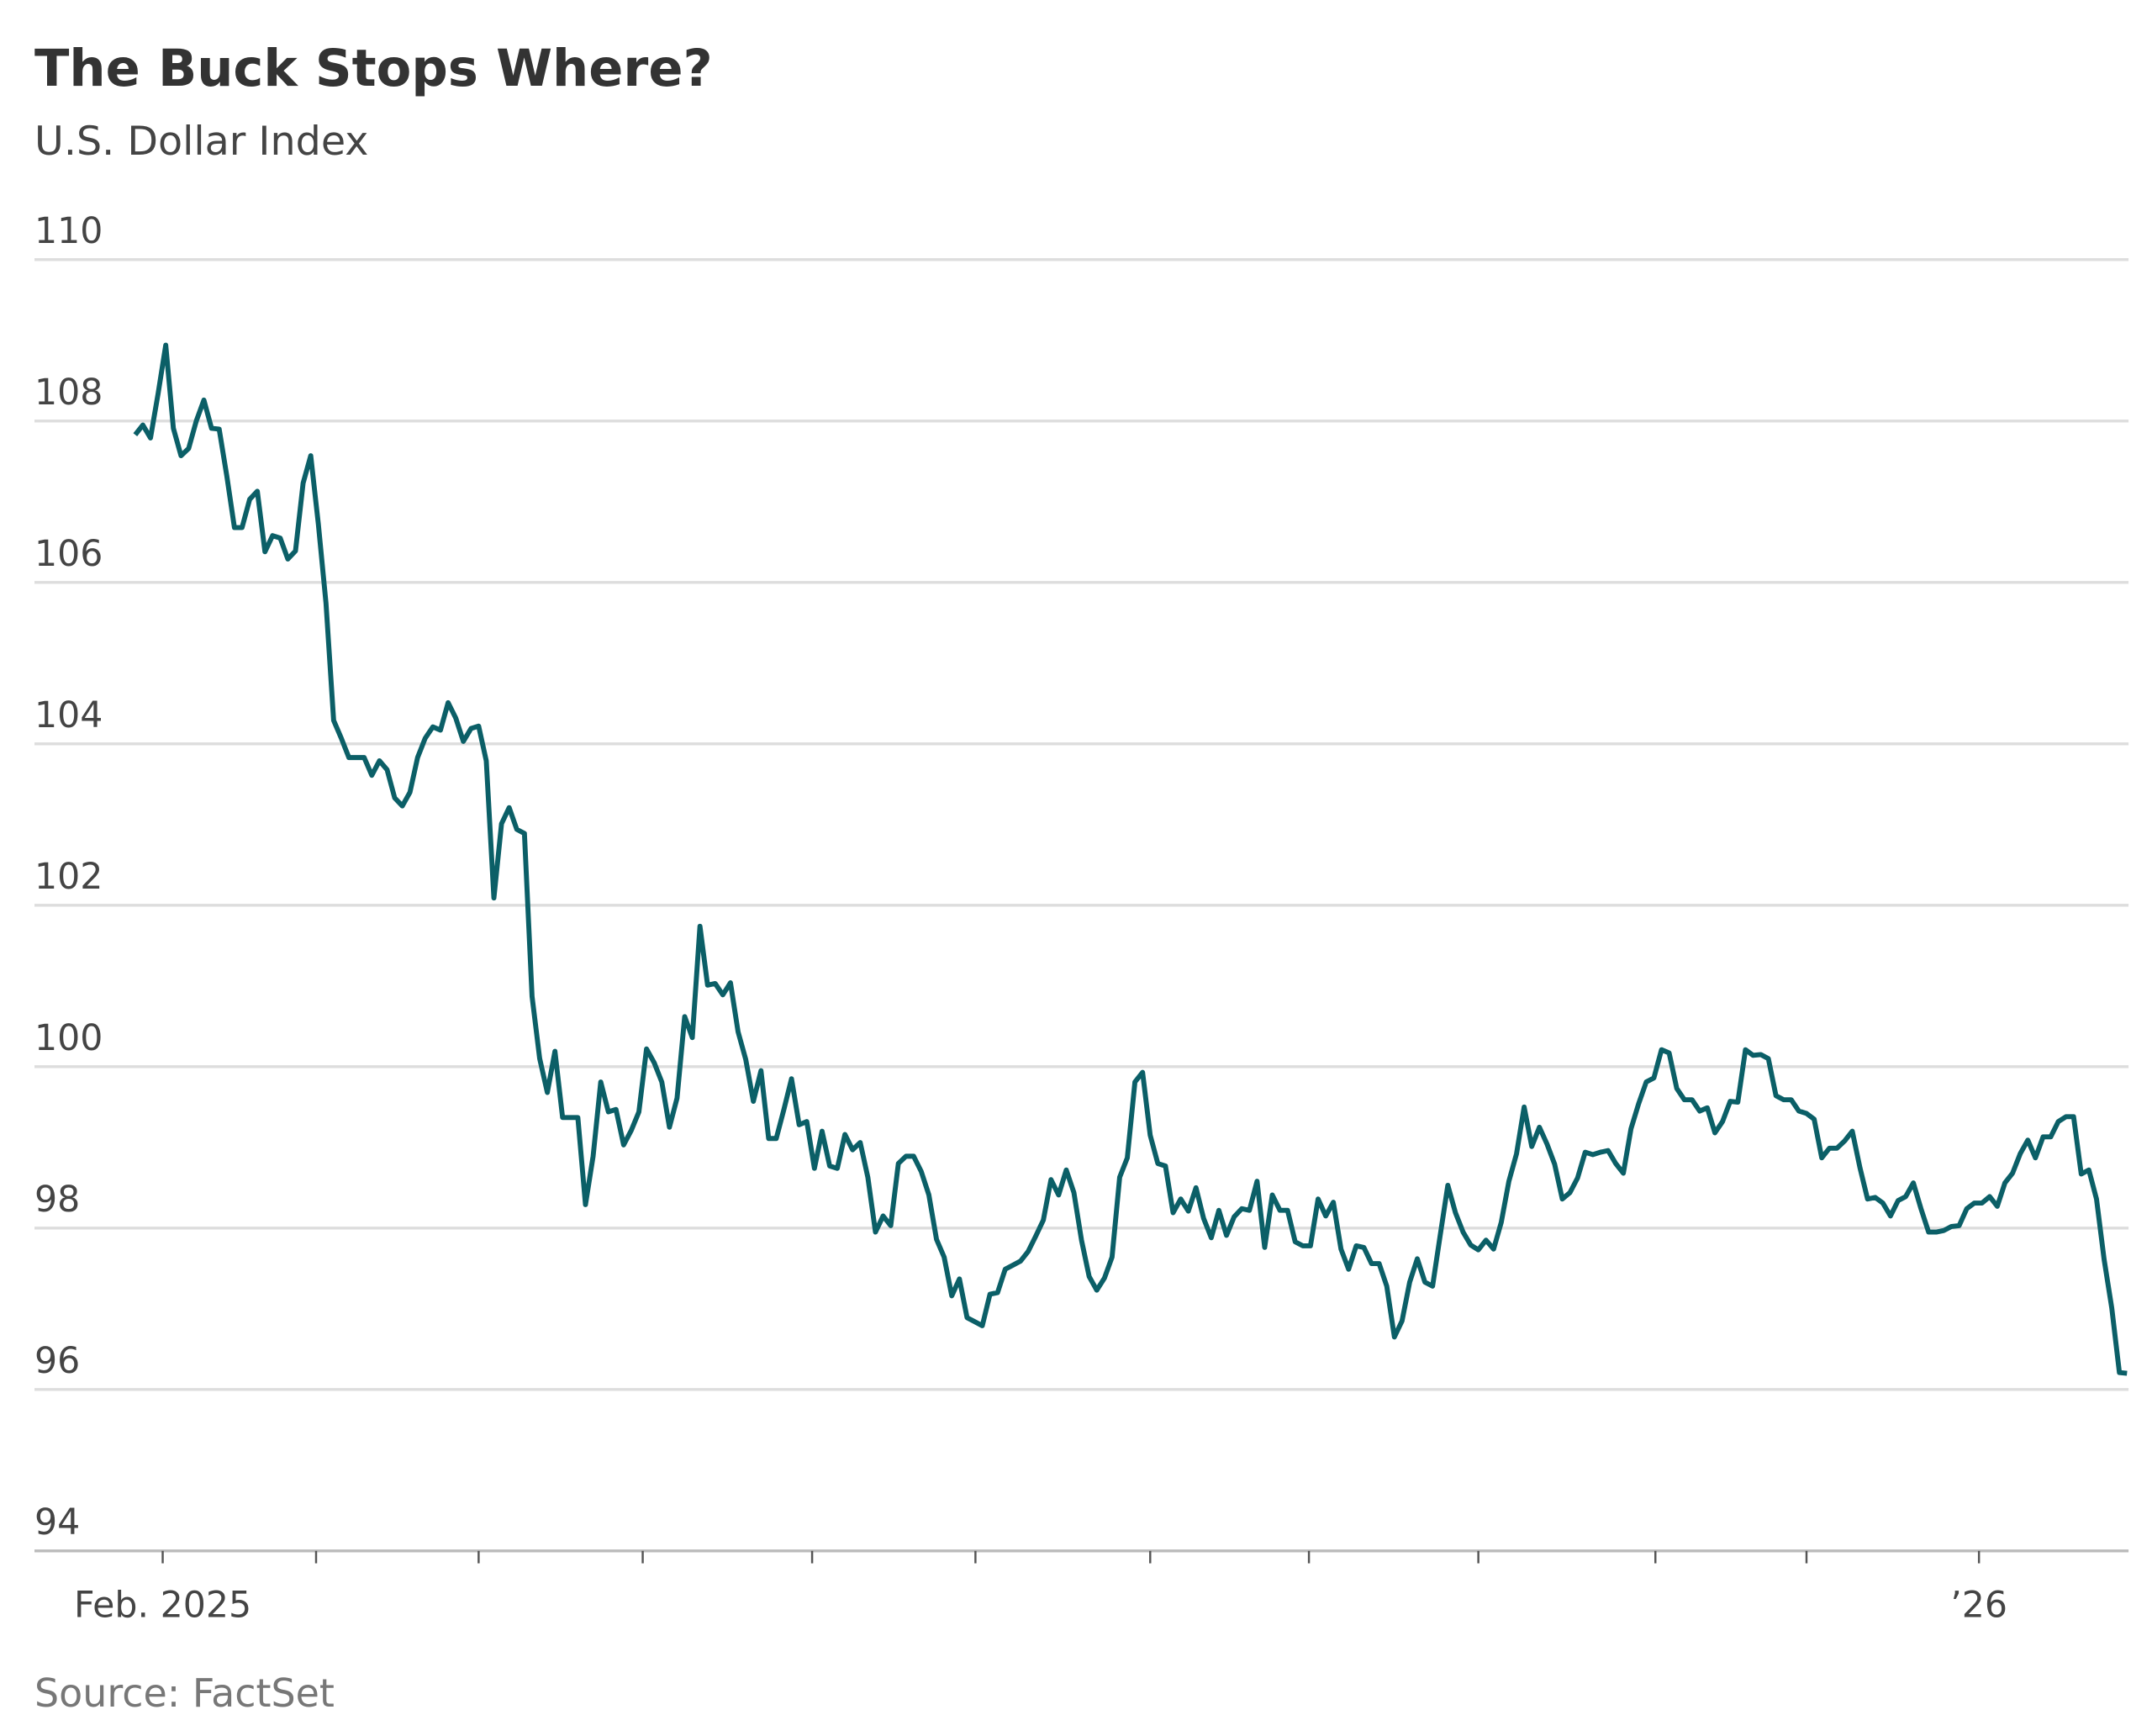 The width and height of the screenshot is (2152, 1736). I want to click on y-tick-label: 94, so click(57, 1522).